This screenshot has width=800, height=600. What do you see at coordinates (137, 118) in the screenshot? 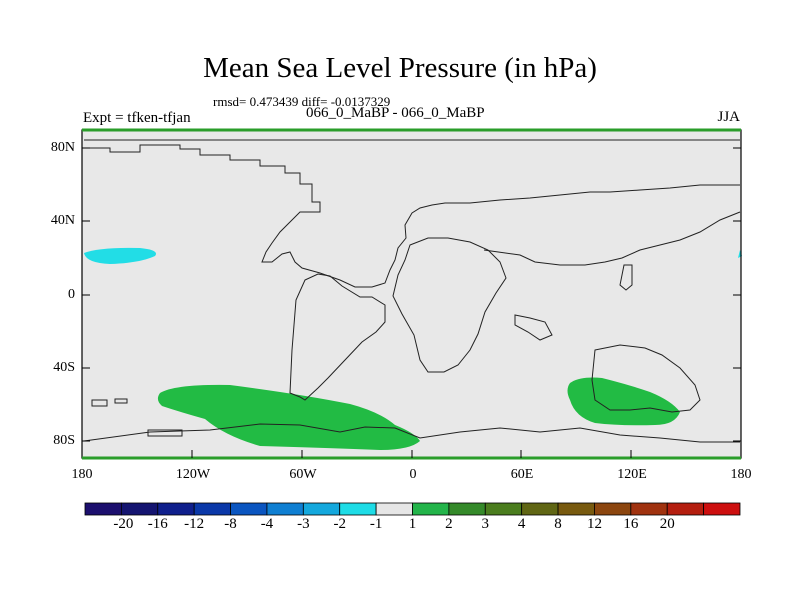
I see `expt-label: Expt = tfken-tfjan` at bounding box center [137, 118].